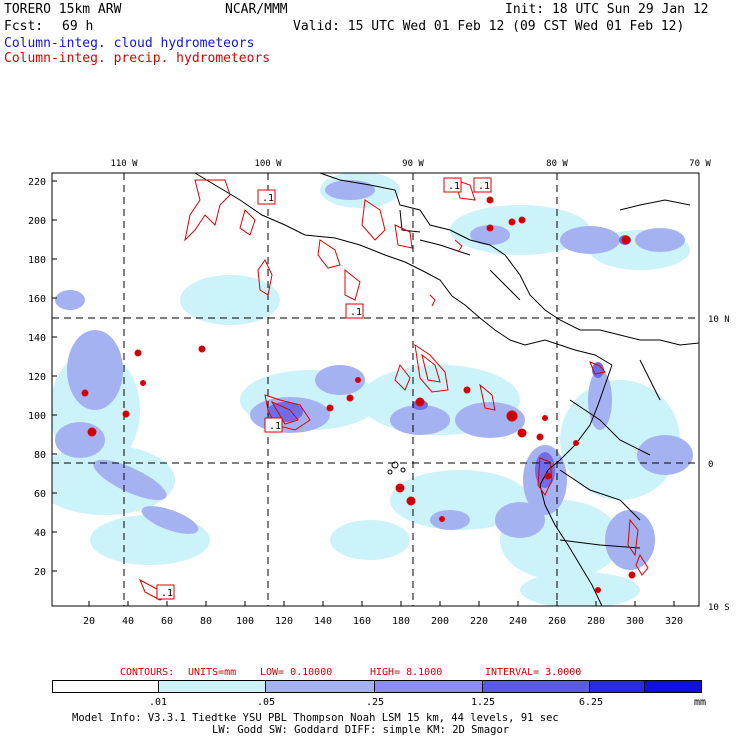 Image resolution: width=740 pixels, height=740 pixels. I want to click on latitude-labels: 10 N 0 10 S, so click(719, 464).